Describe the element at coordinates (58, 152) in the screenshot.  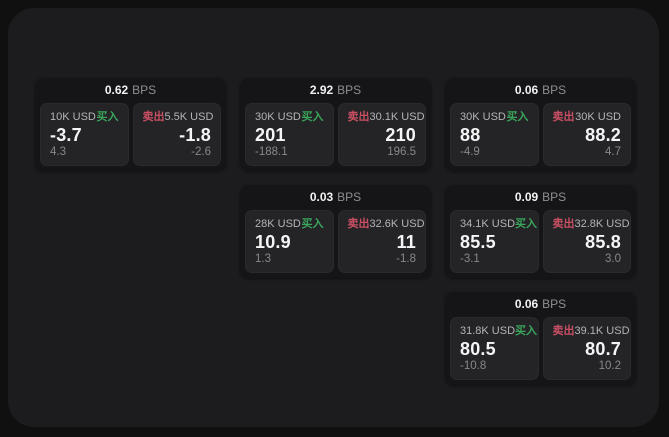
I see `buy-delta: 4.3` at that location.